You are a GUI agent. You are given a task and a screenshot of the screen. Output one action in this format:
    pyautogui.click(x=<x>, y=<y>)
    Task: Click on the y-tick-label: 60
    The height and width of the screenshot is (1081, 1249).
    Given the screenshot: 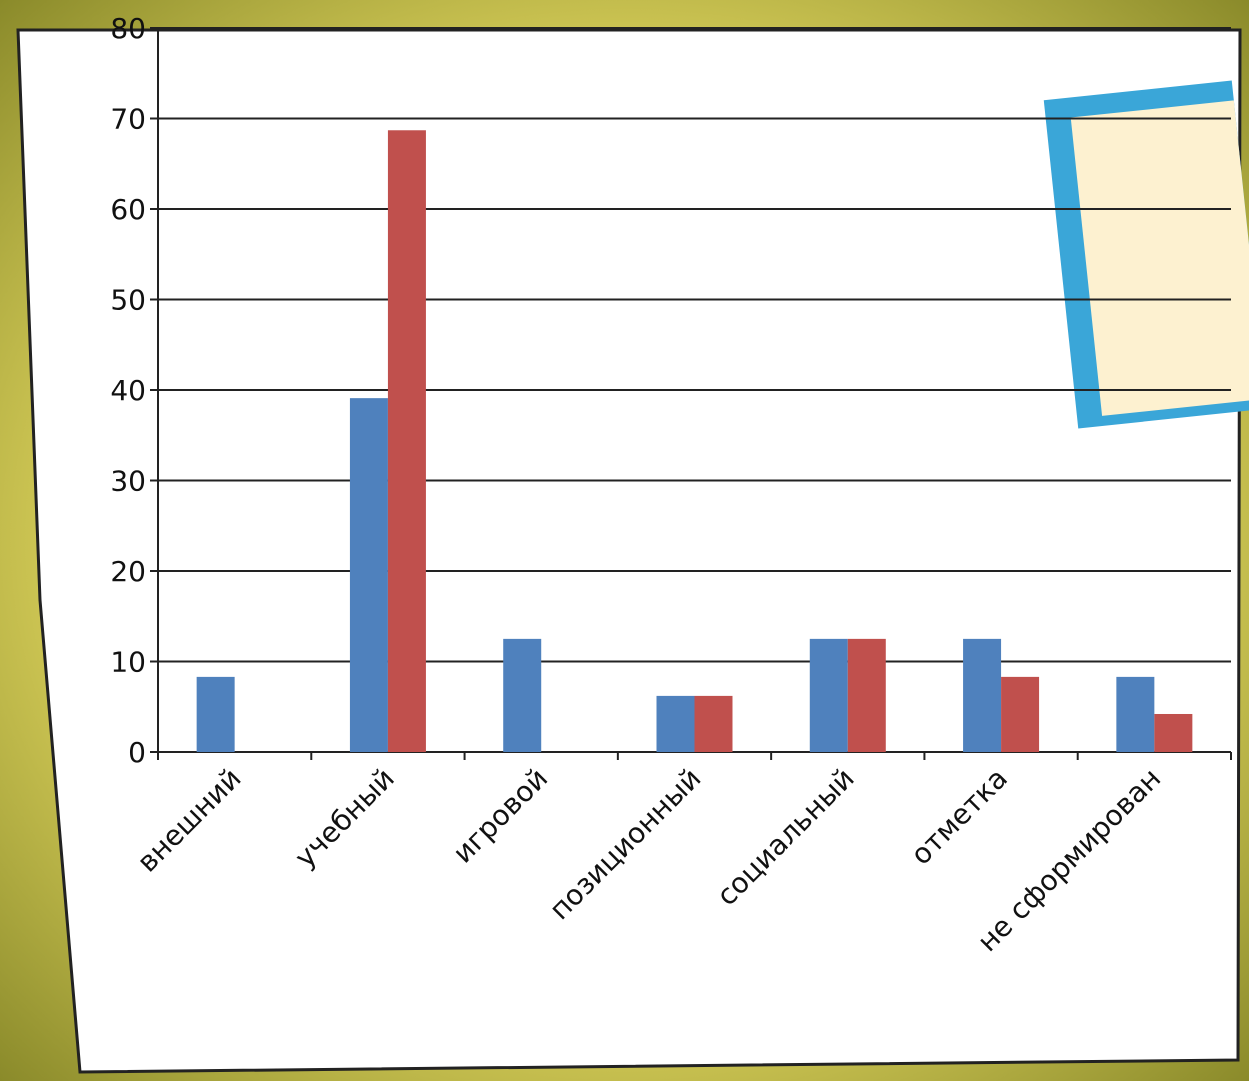 What is the action you would take?
    pyautogui.click(x=128, y=209)
    